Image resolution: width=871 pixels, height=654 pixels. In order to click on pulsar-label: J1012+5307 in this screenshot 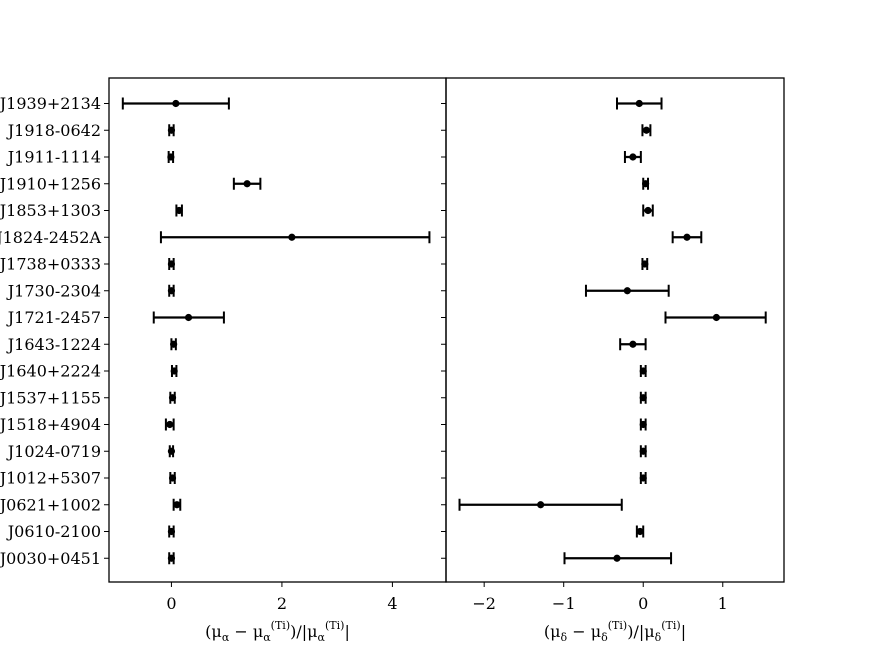, I will do `click(50, 478)`.